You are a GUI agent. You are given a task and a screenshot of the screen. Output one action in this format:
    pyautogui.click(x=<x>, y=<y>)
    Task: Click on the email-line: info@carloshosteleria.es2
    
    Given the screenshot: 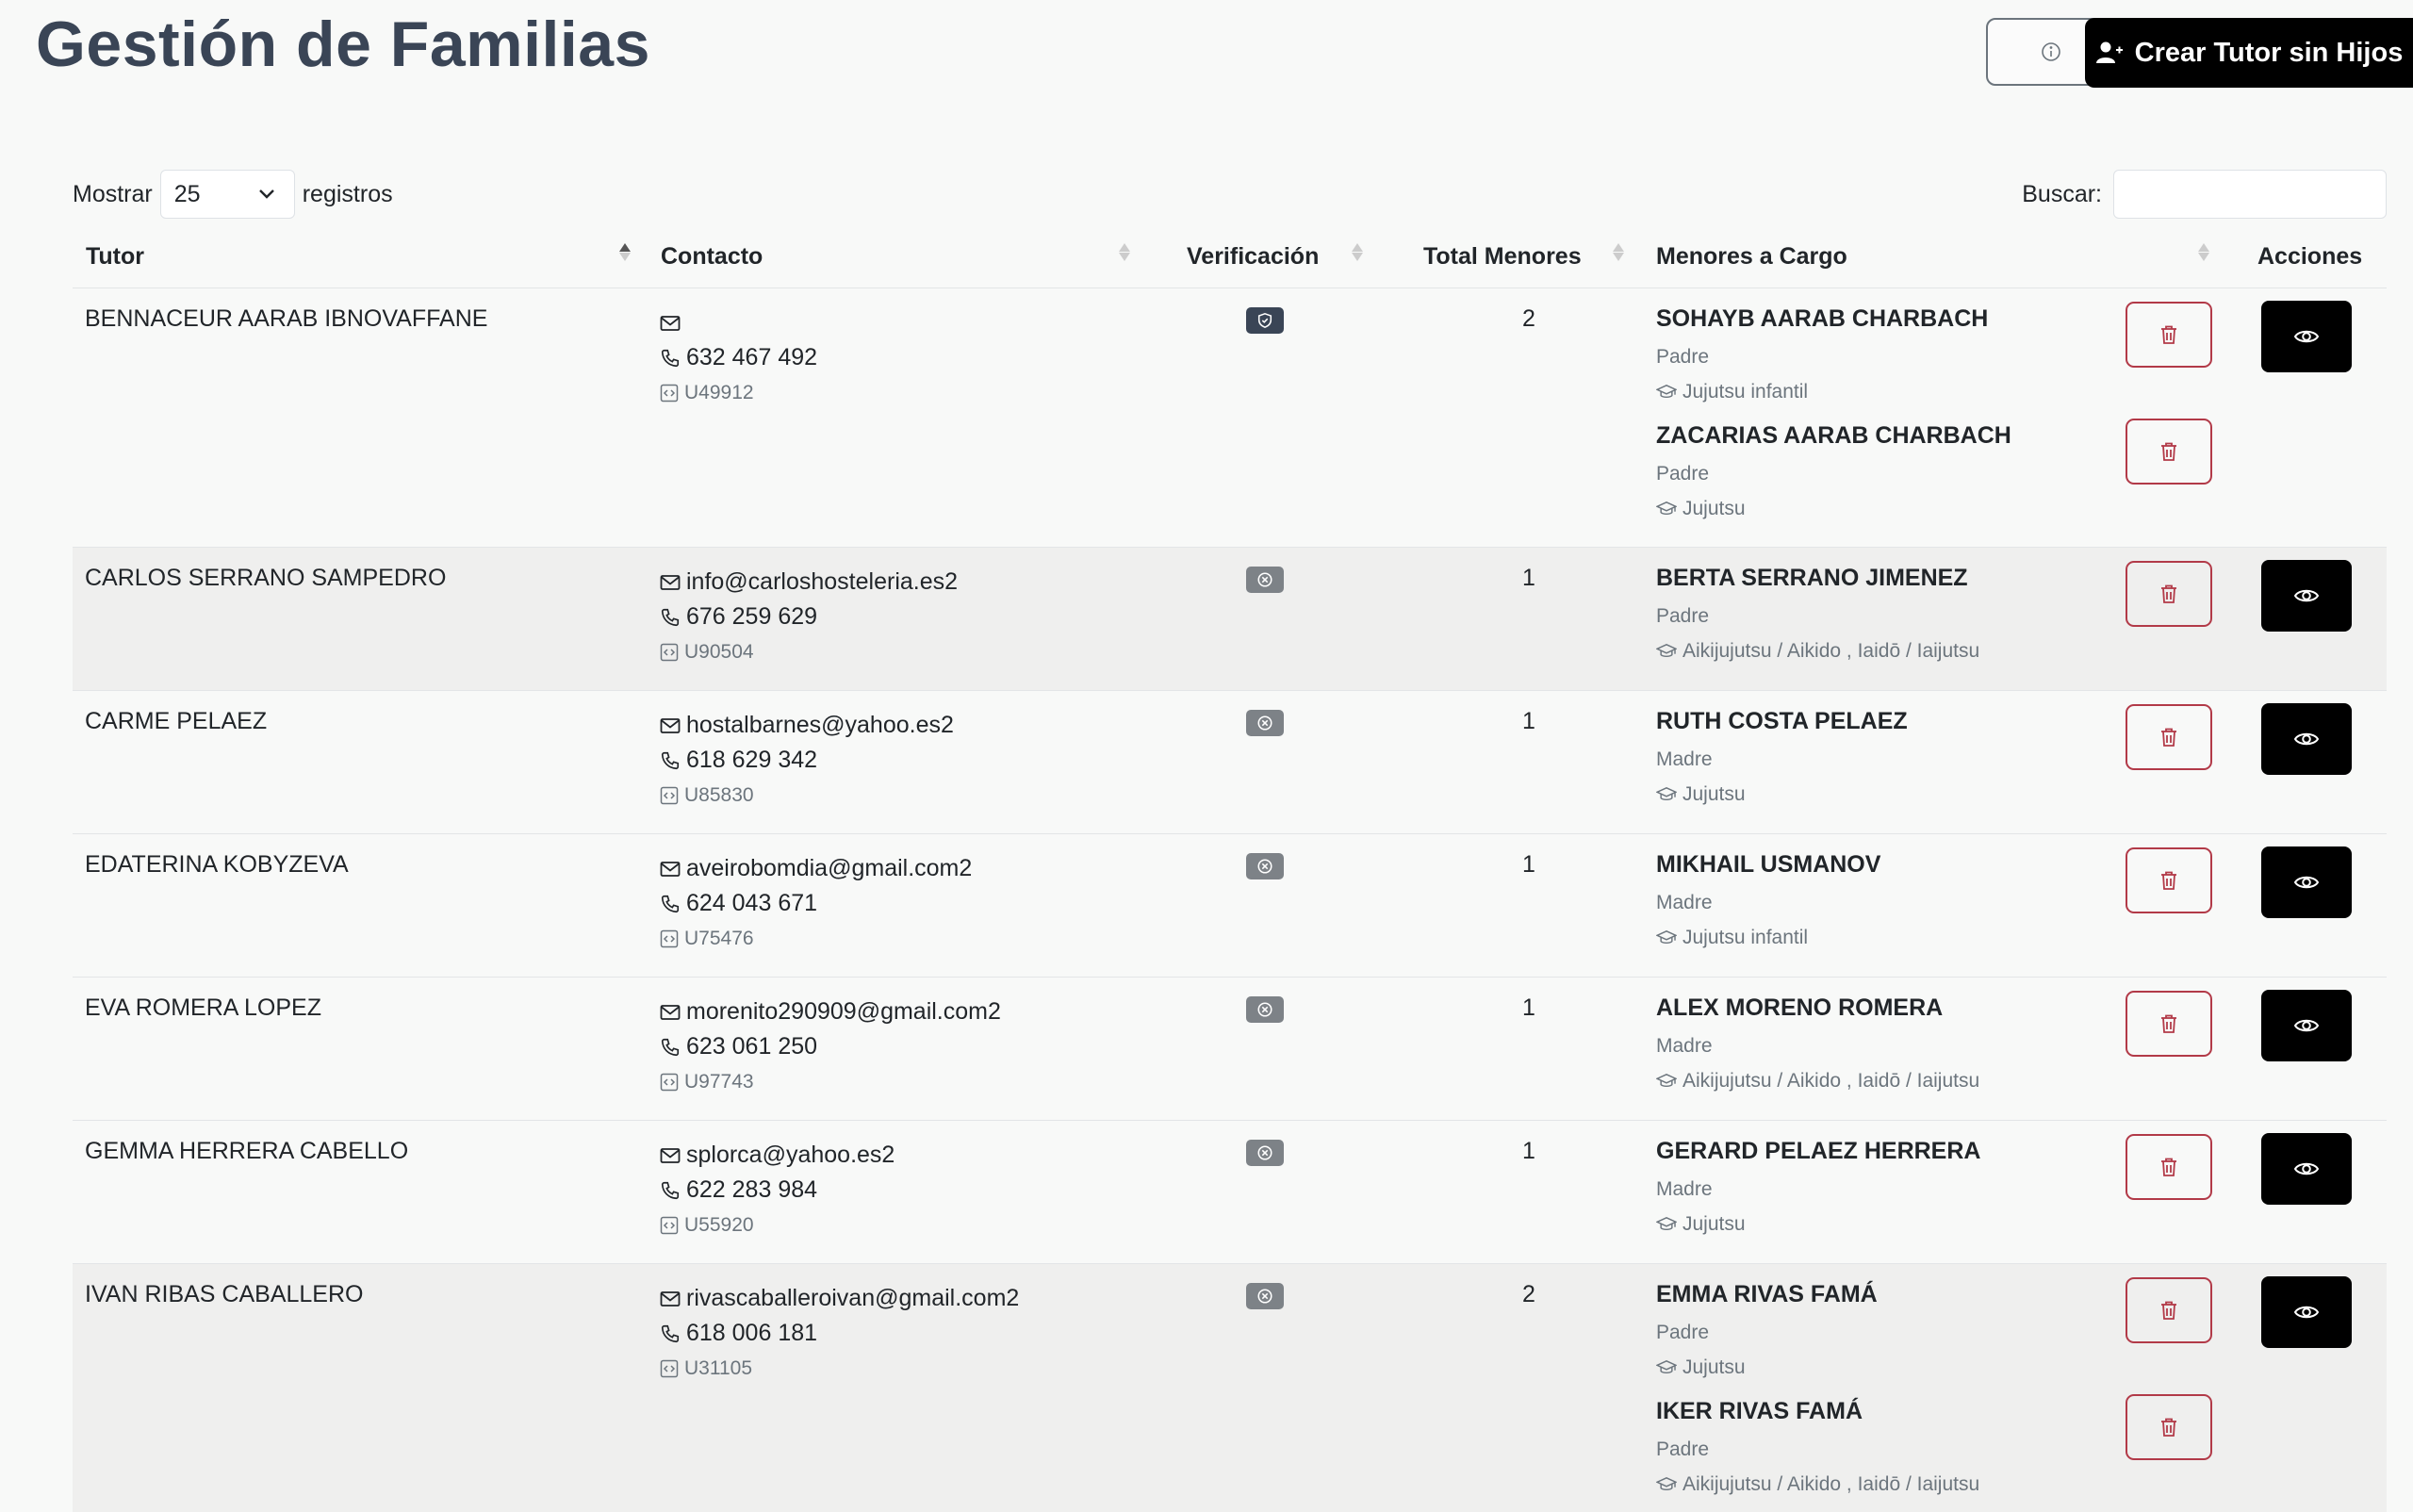 What is the action you would take?
    pyautogui.click(x=809, y=582)
    